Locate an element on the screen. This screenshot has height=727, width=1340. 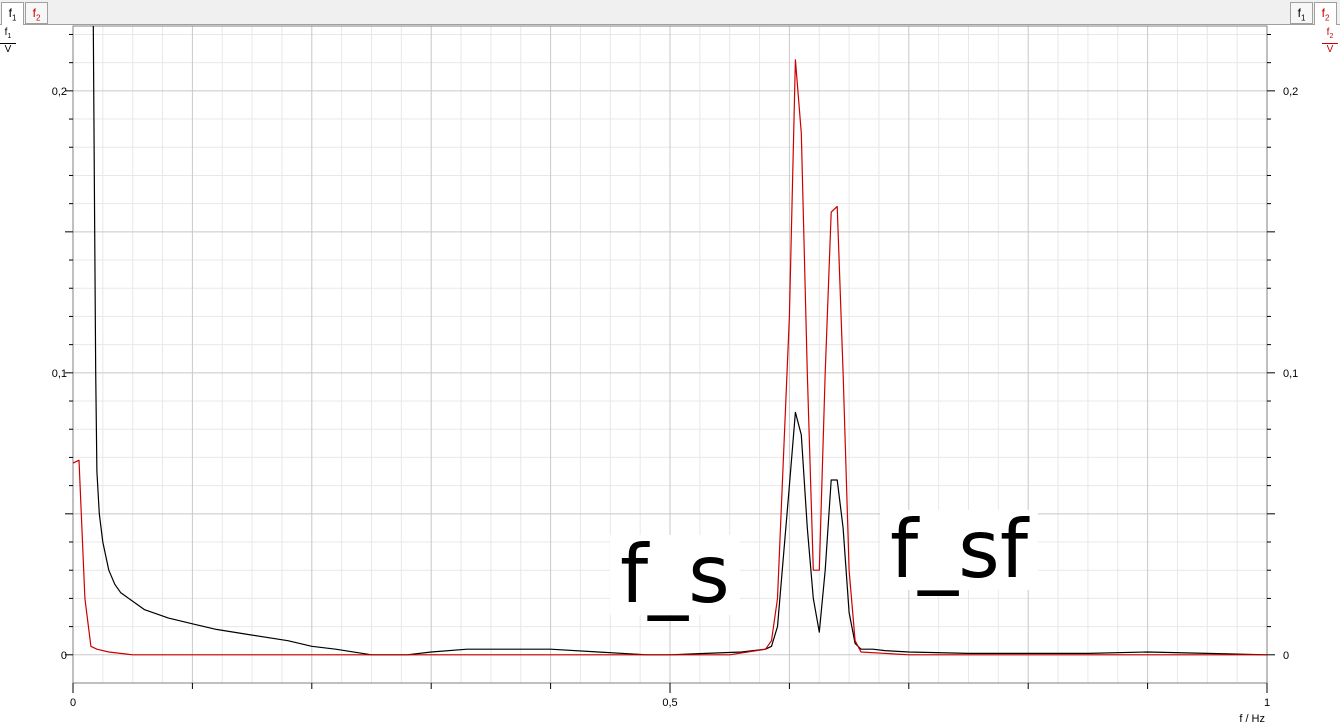
y-tick-label-left: 0,2 is located at coordinates (59, 92).